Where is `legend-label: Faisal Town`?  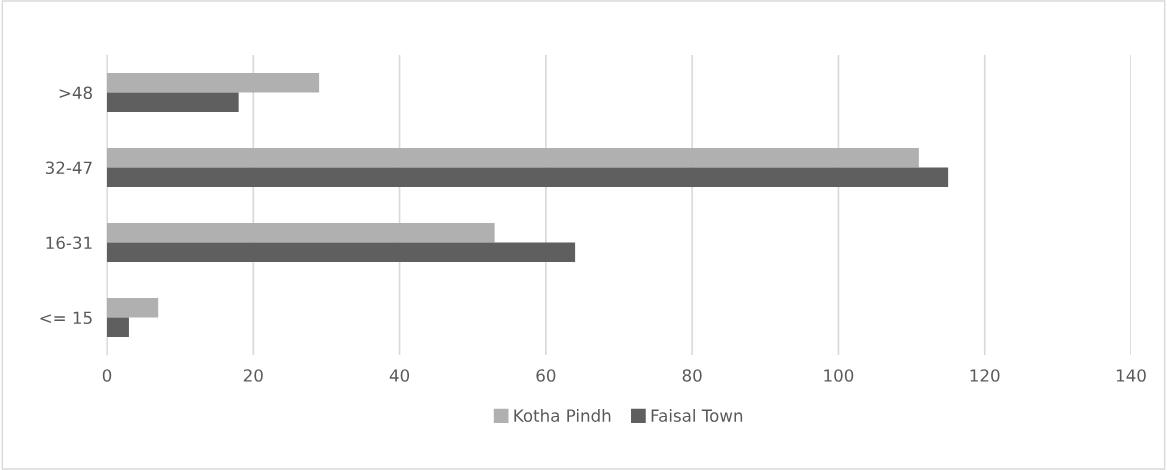
legend-label: Faisal Town is located at coordinates (697, 415).